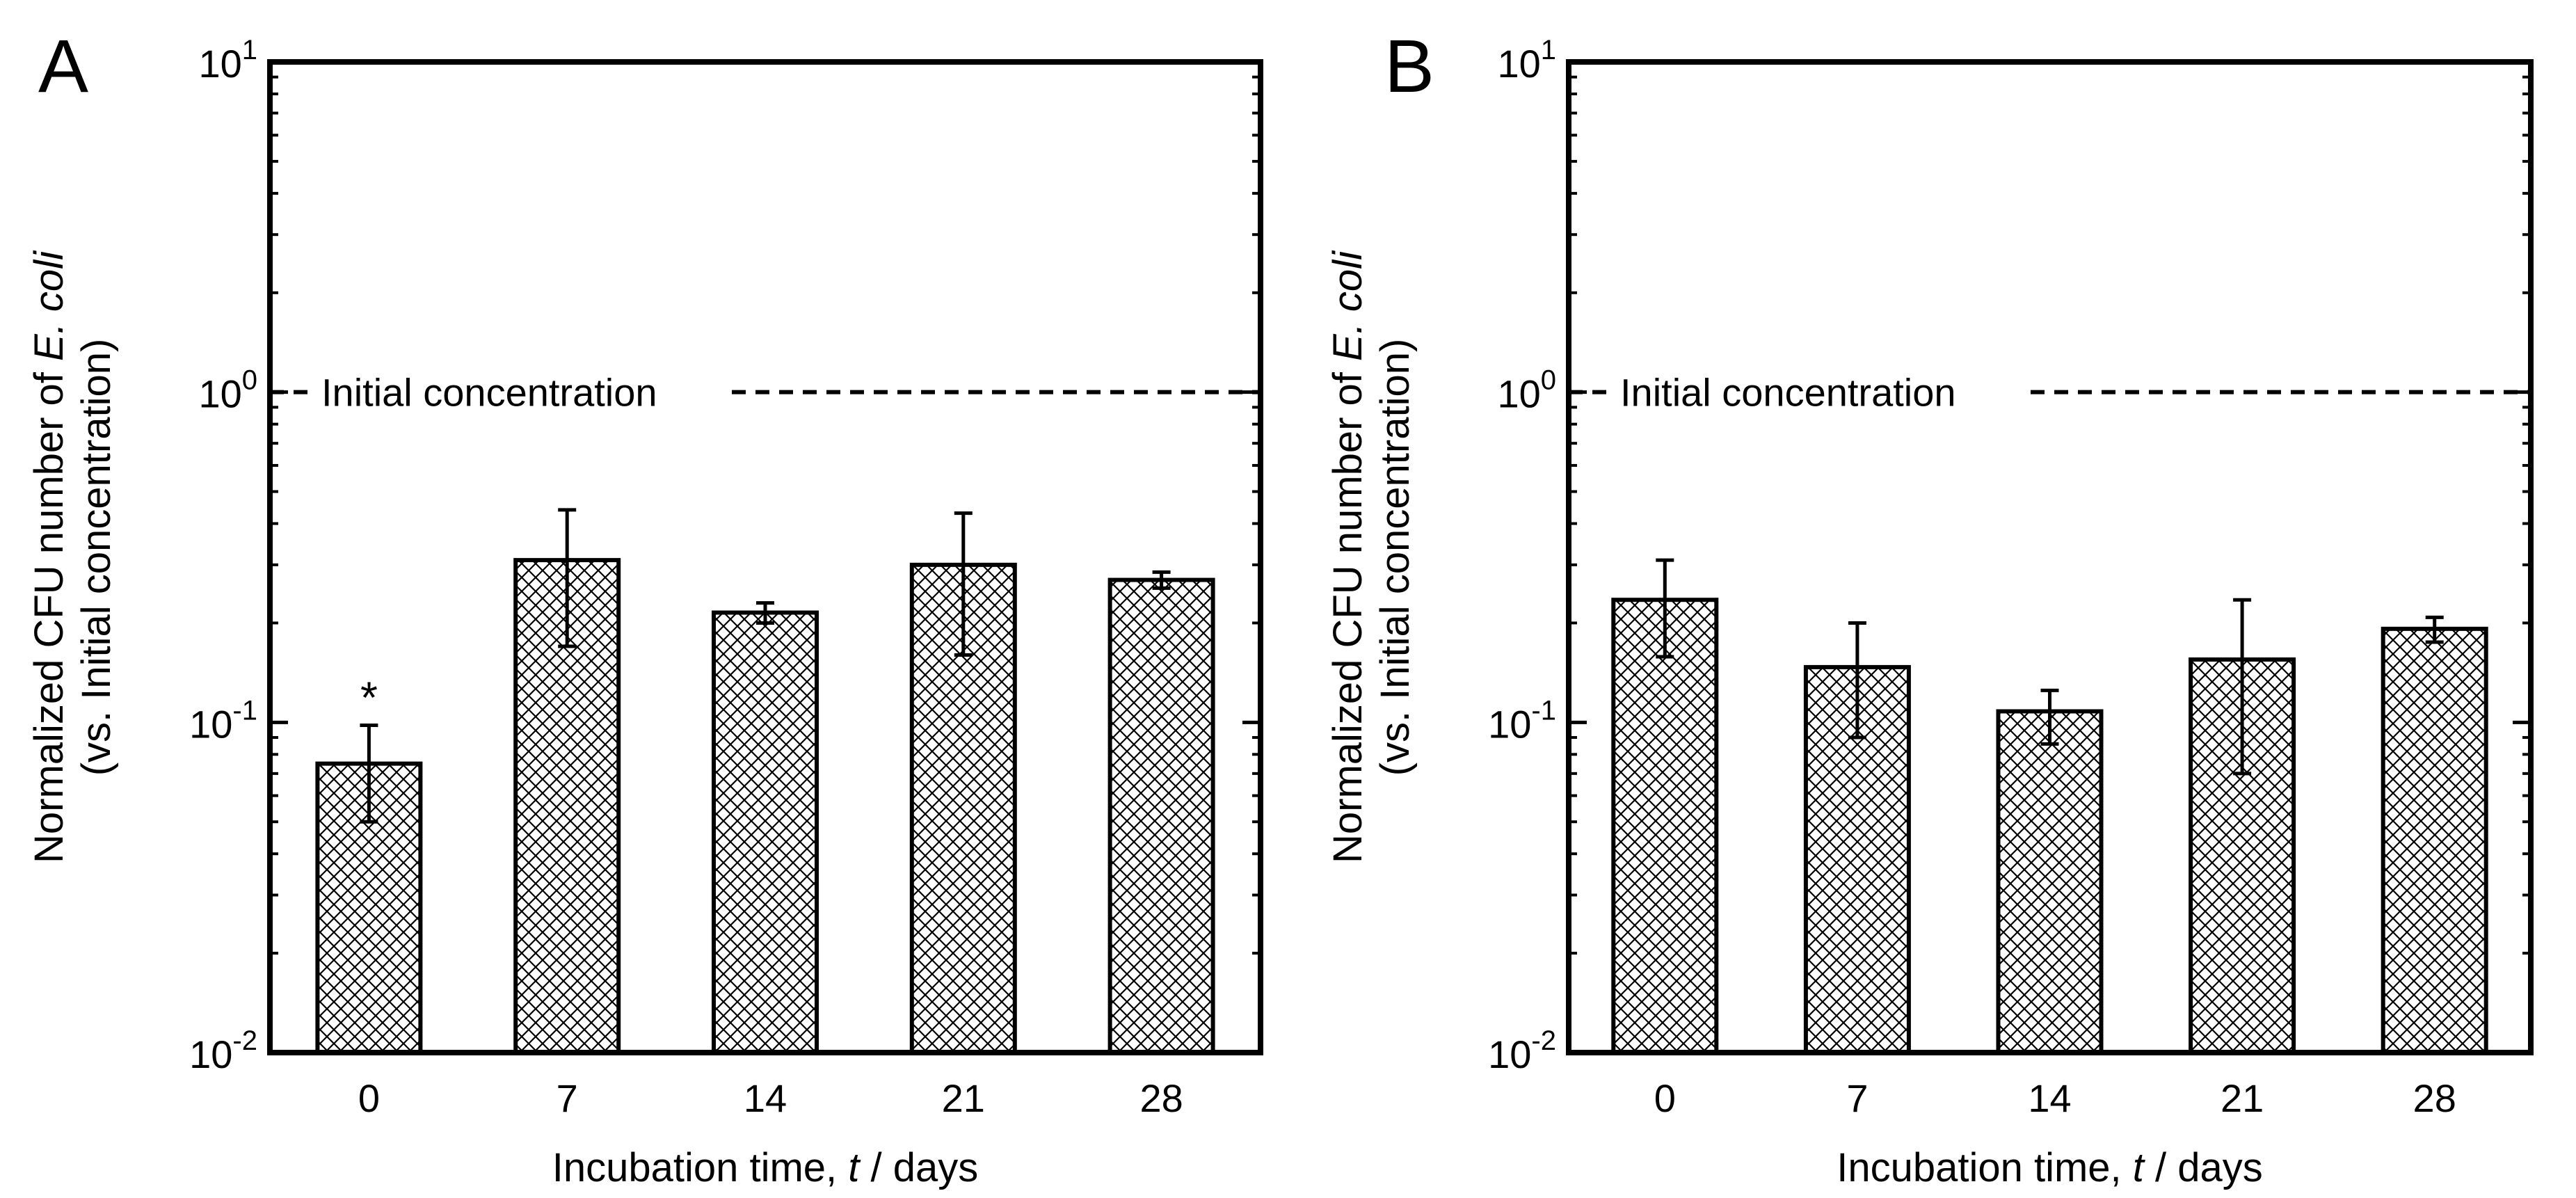 The width and height of the screenshot is (2576, 1198). I want to click on significance-marker: *, so click(369, 697).